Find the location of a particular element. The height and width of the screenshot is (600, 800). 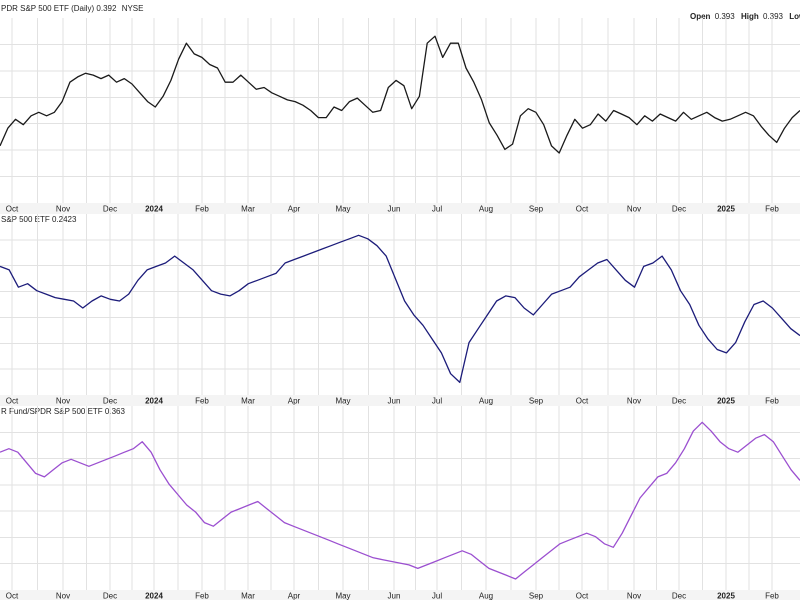

panel-1-title: PDR S&P 500 ETF (Daily) 0.392 NYSE is located at coordinates (72, 8).